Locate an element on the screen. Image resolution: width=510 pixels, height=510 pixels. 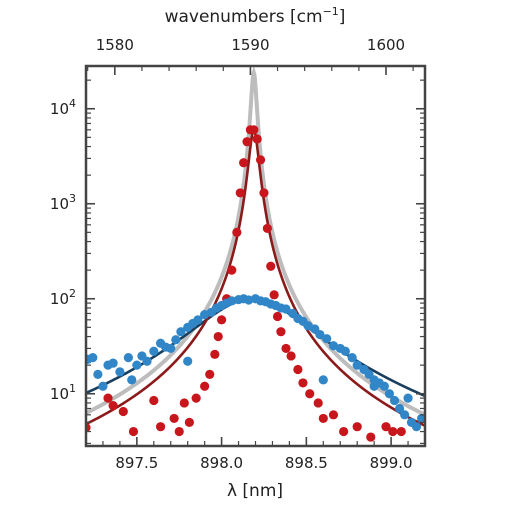
top-axis-label-close: ] is located at coordinates (342, 17).